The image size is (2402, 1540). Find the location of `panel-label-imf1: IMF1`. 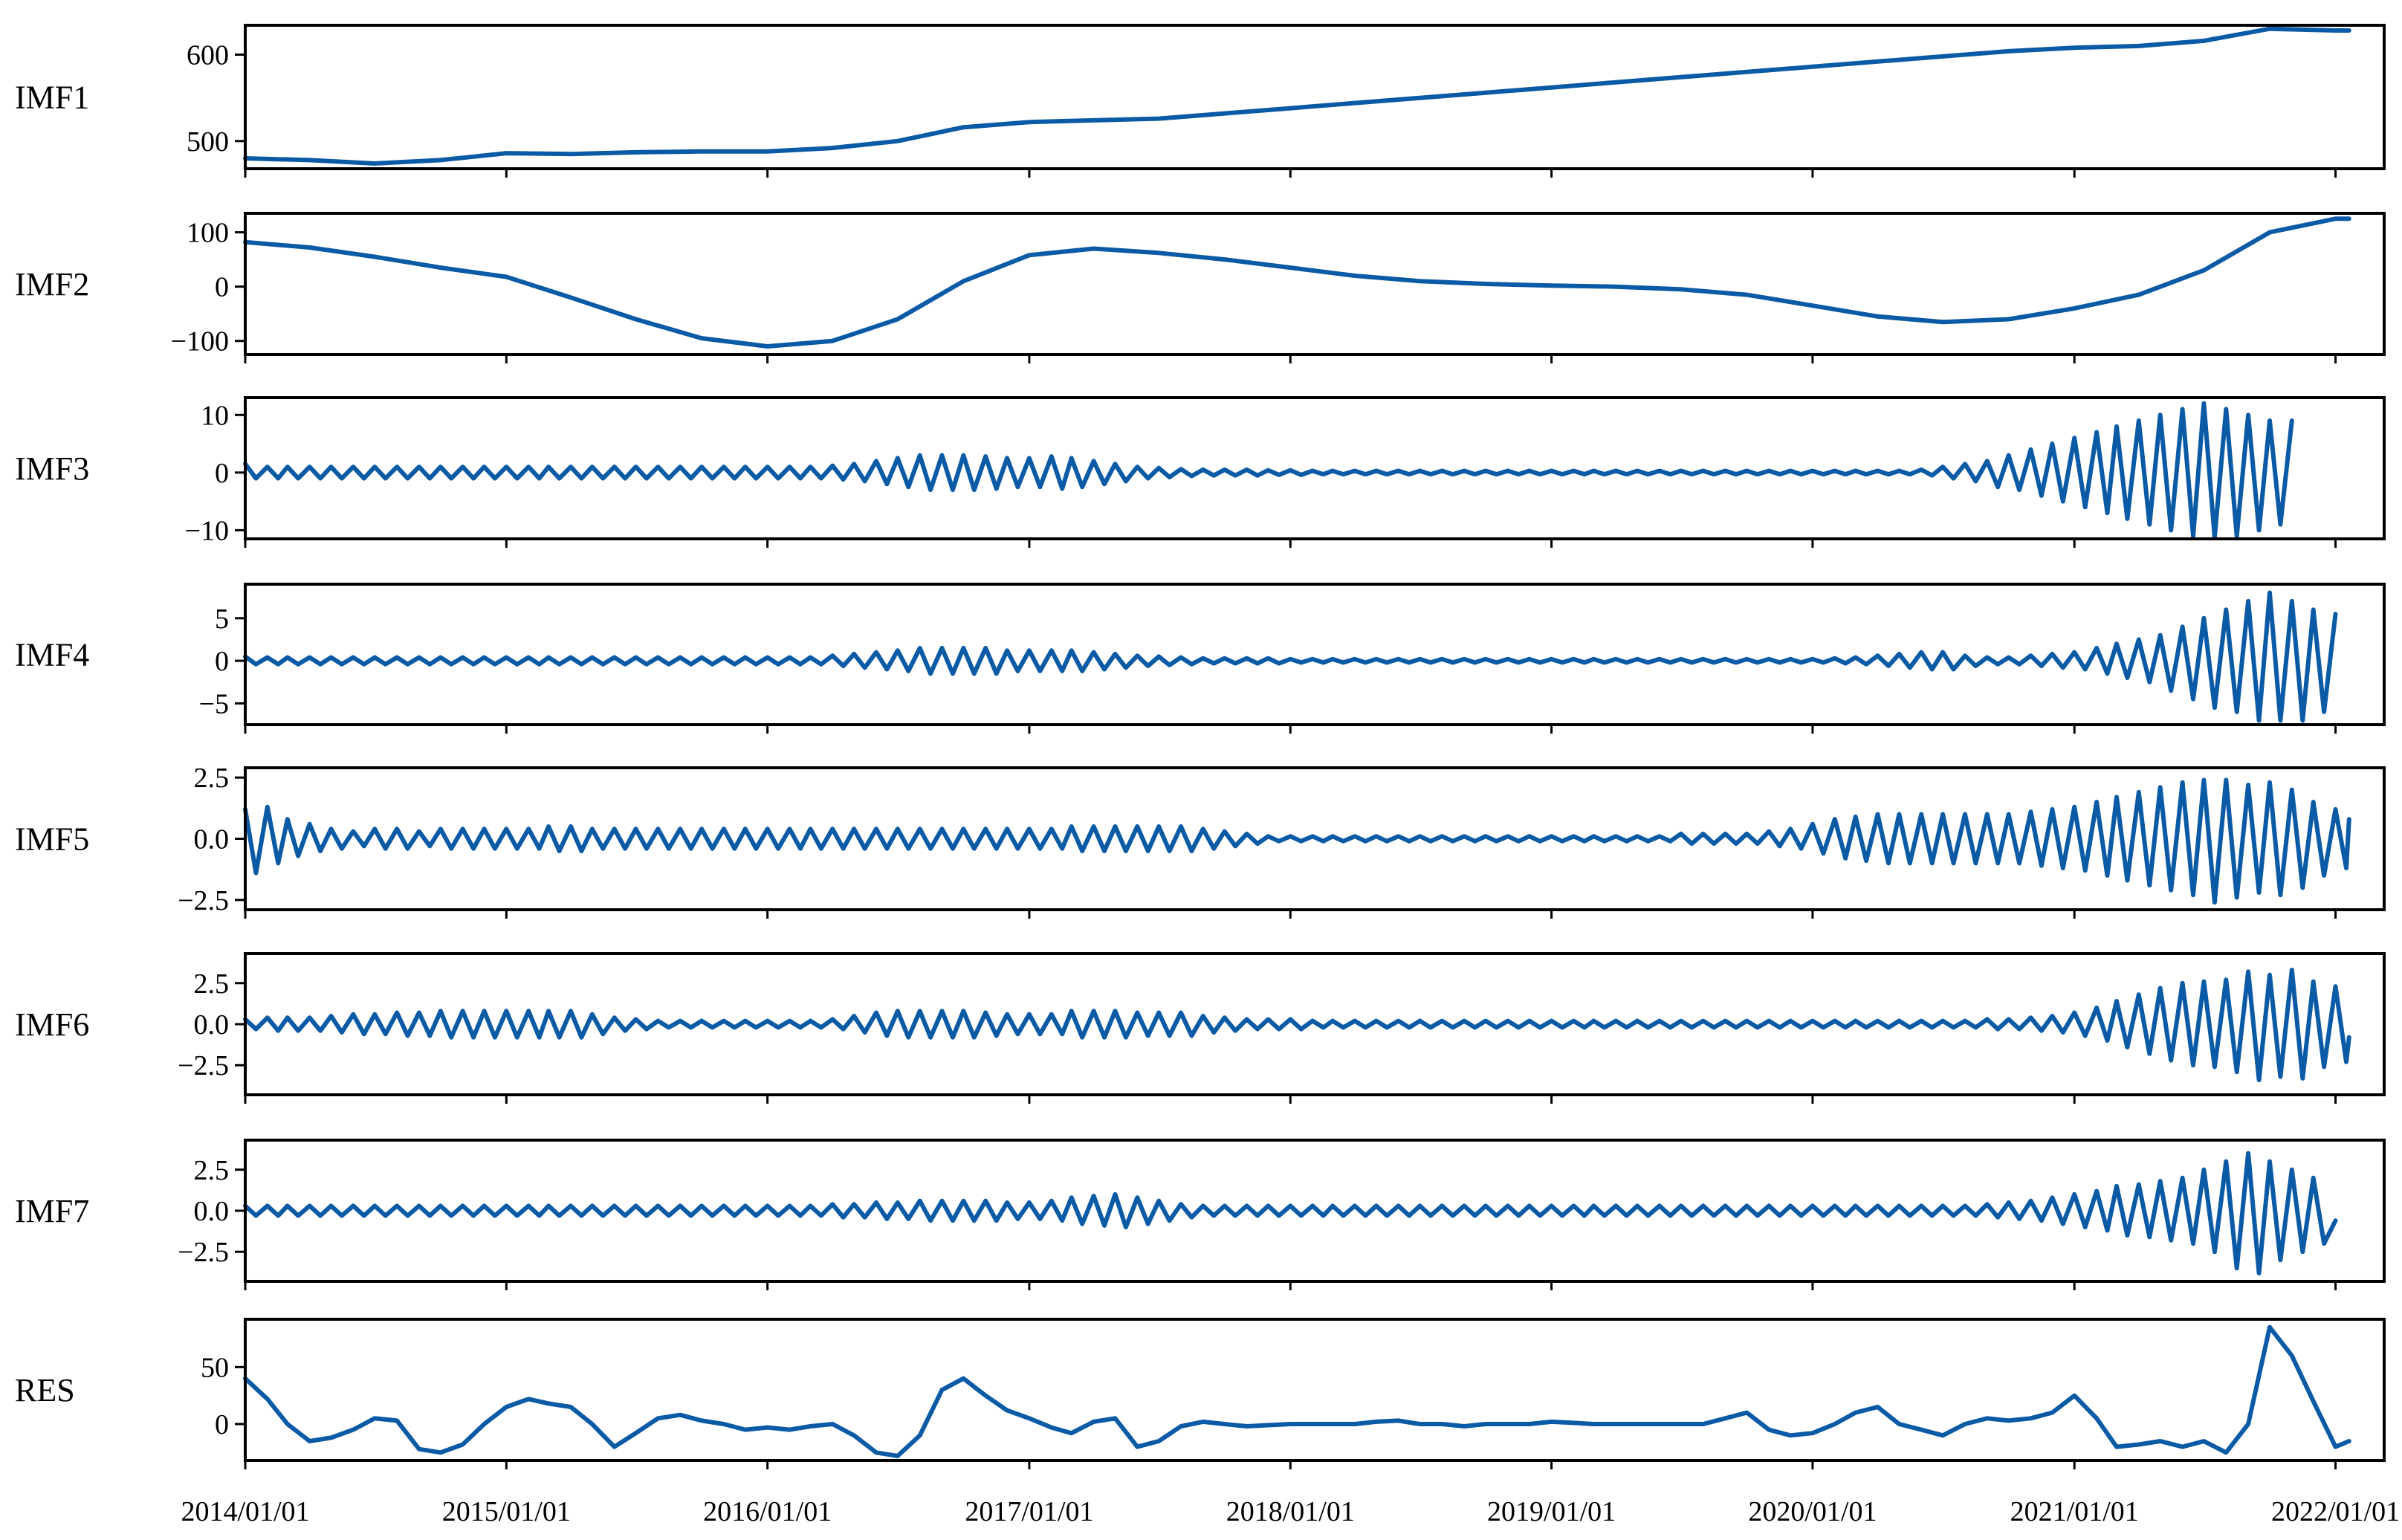

panel-label-imf1: IMF1 is located at coordinates (52, 98).